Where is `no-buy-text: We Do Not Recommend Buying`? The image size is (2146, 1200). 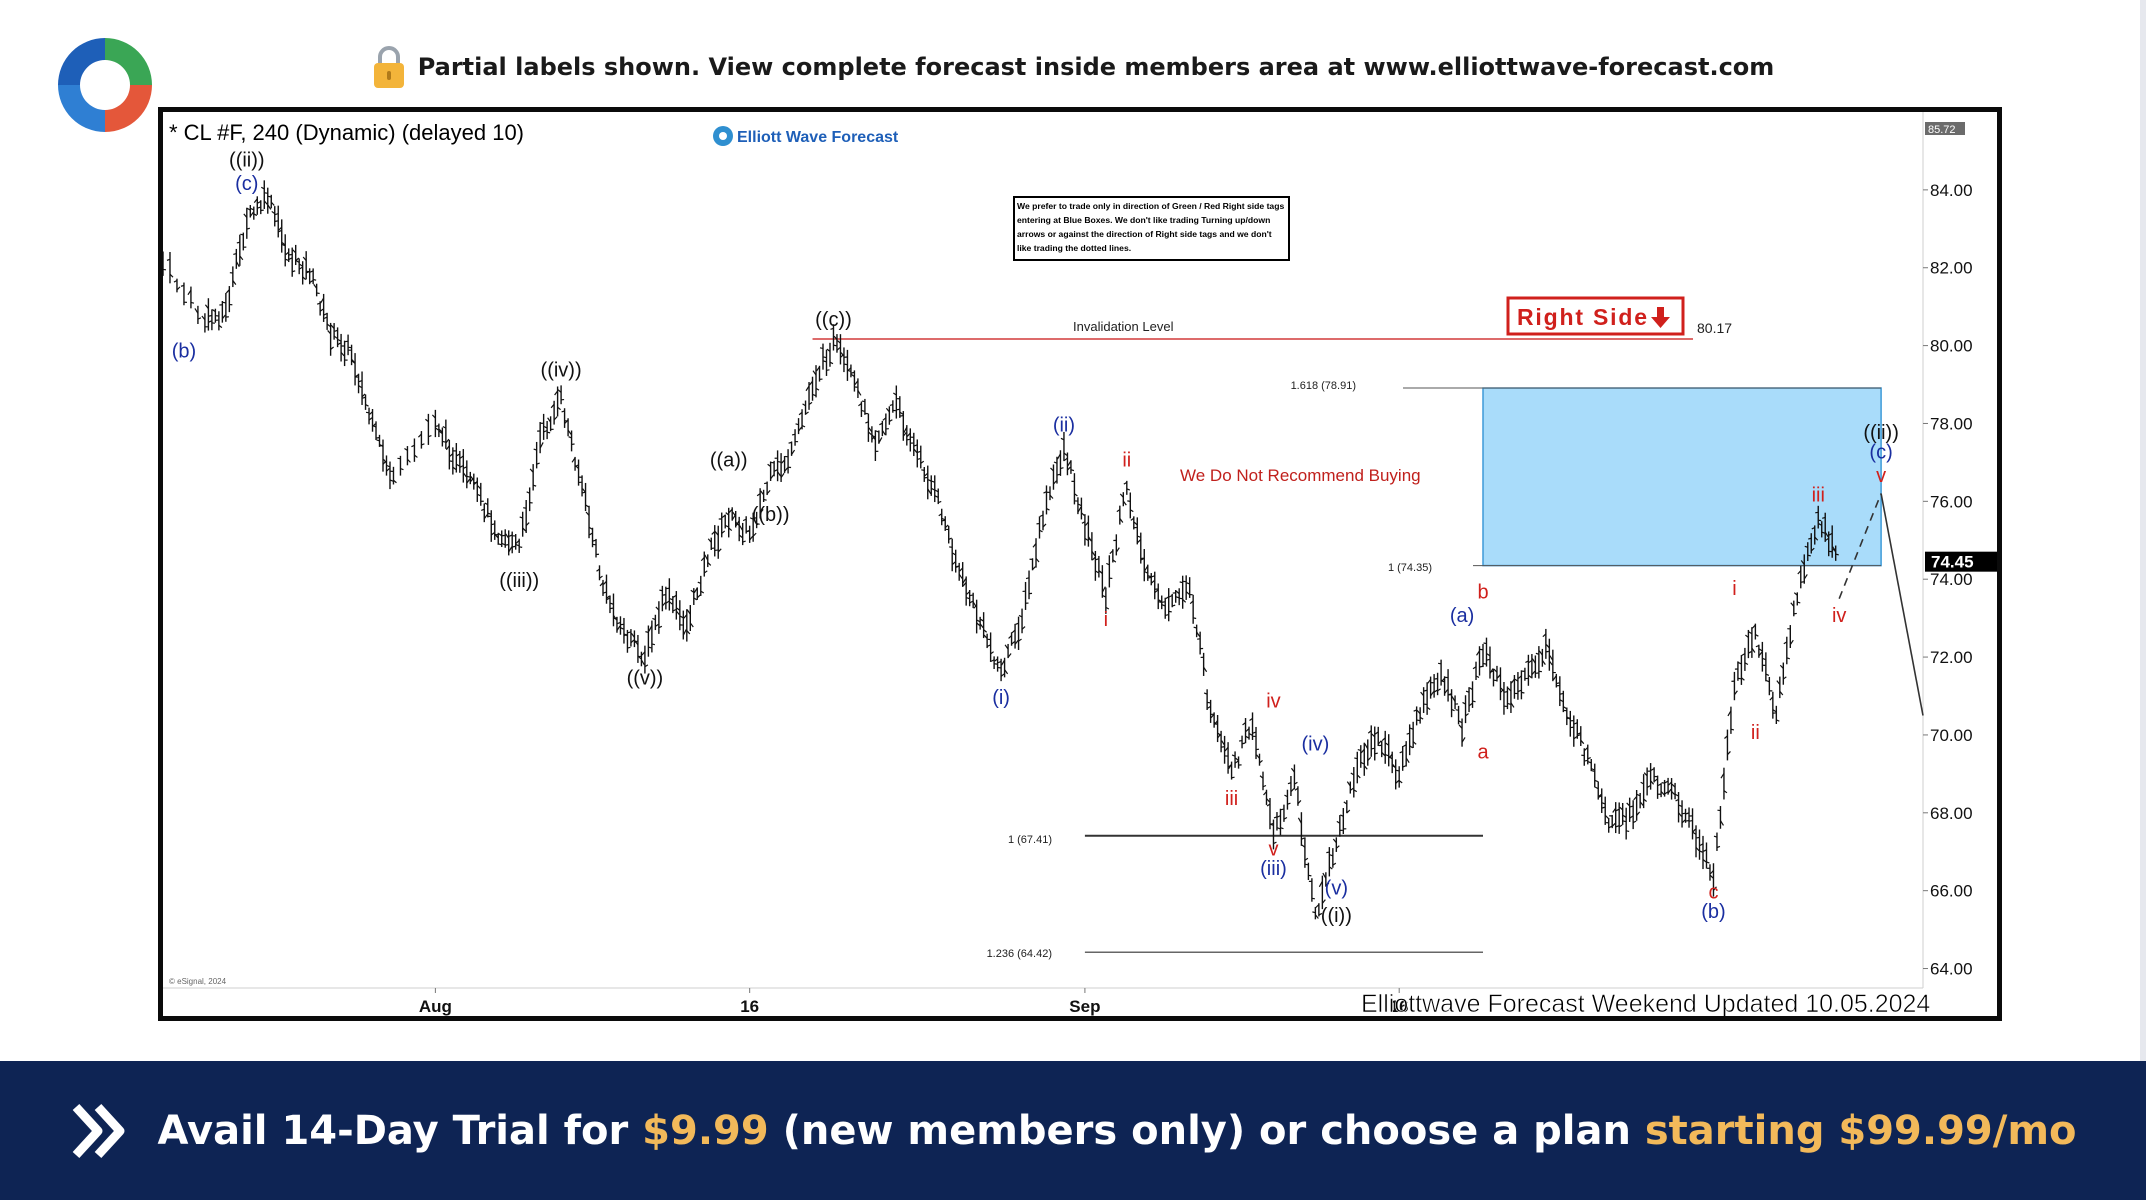
no-buy-text: We Do Not Recommend Buying is located at coordinates (1300, 475).